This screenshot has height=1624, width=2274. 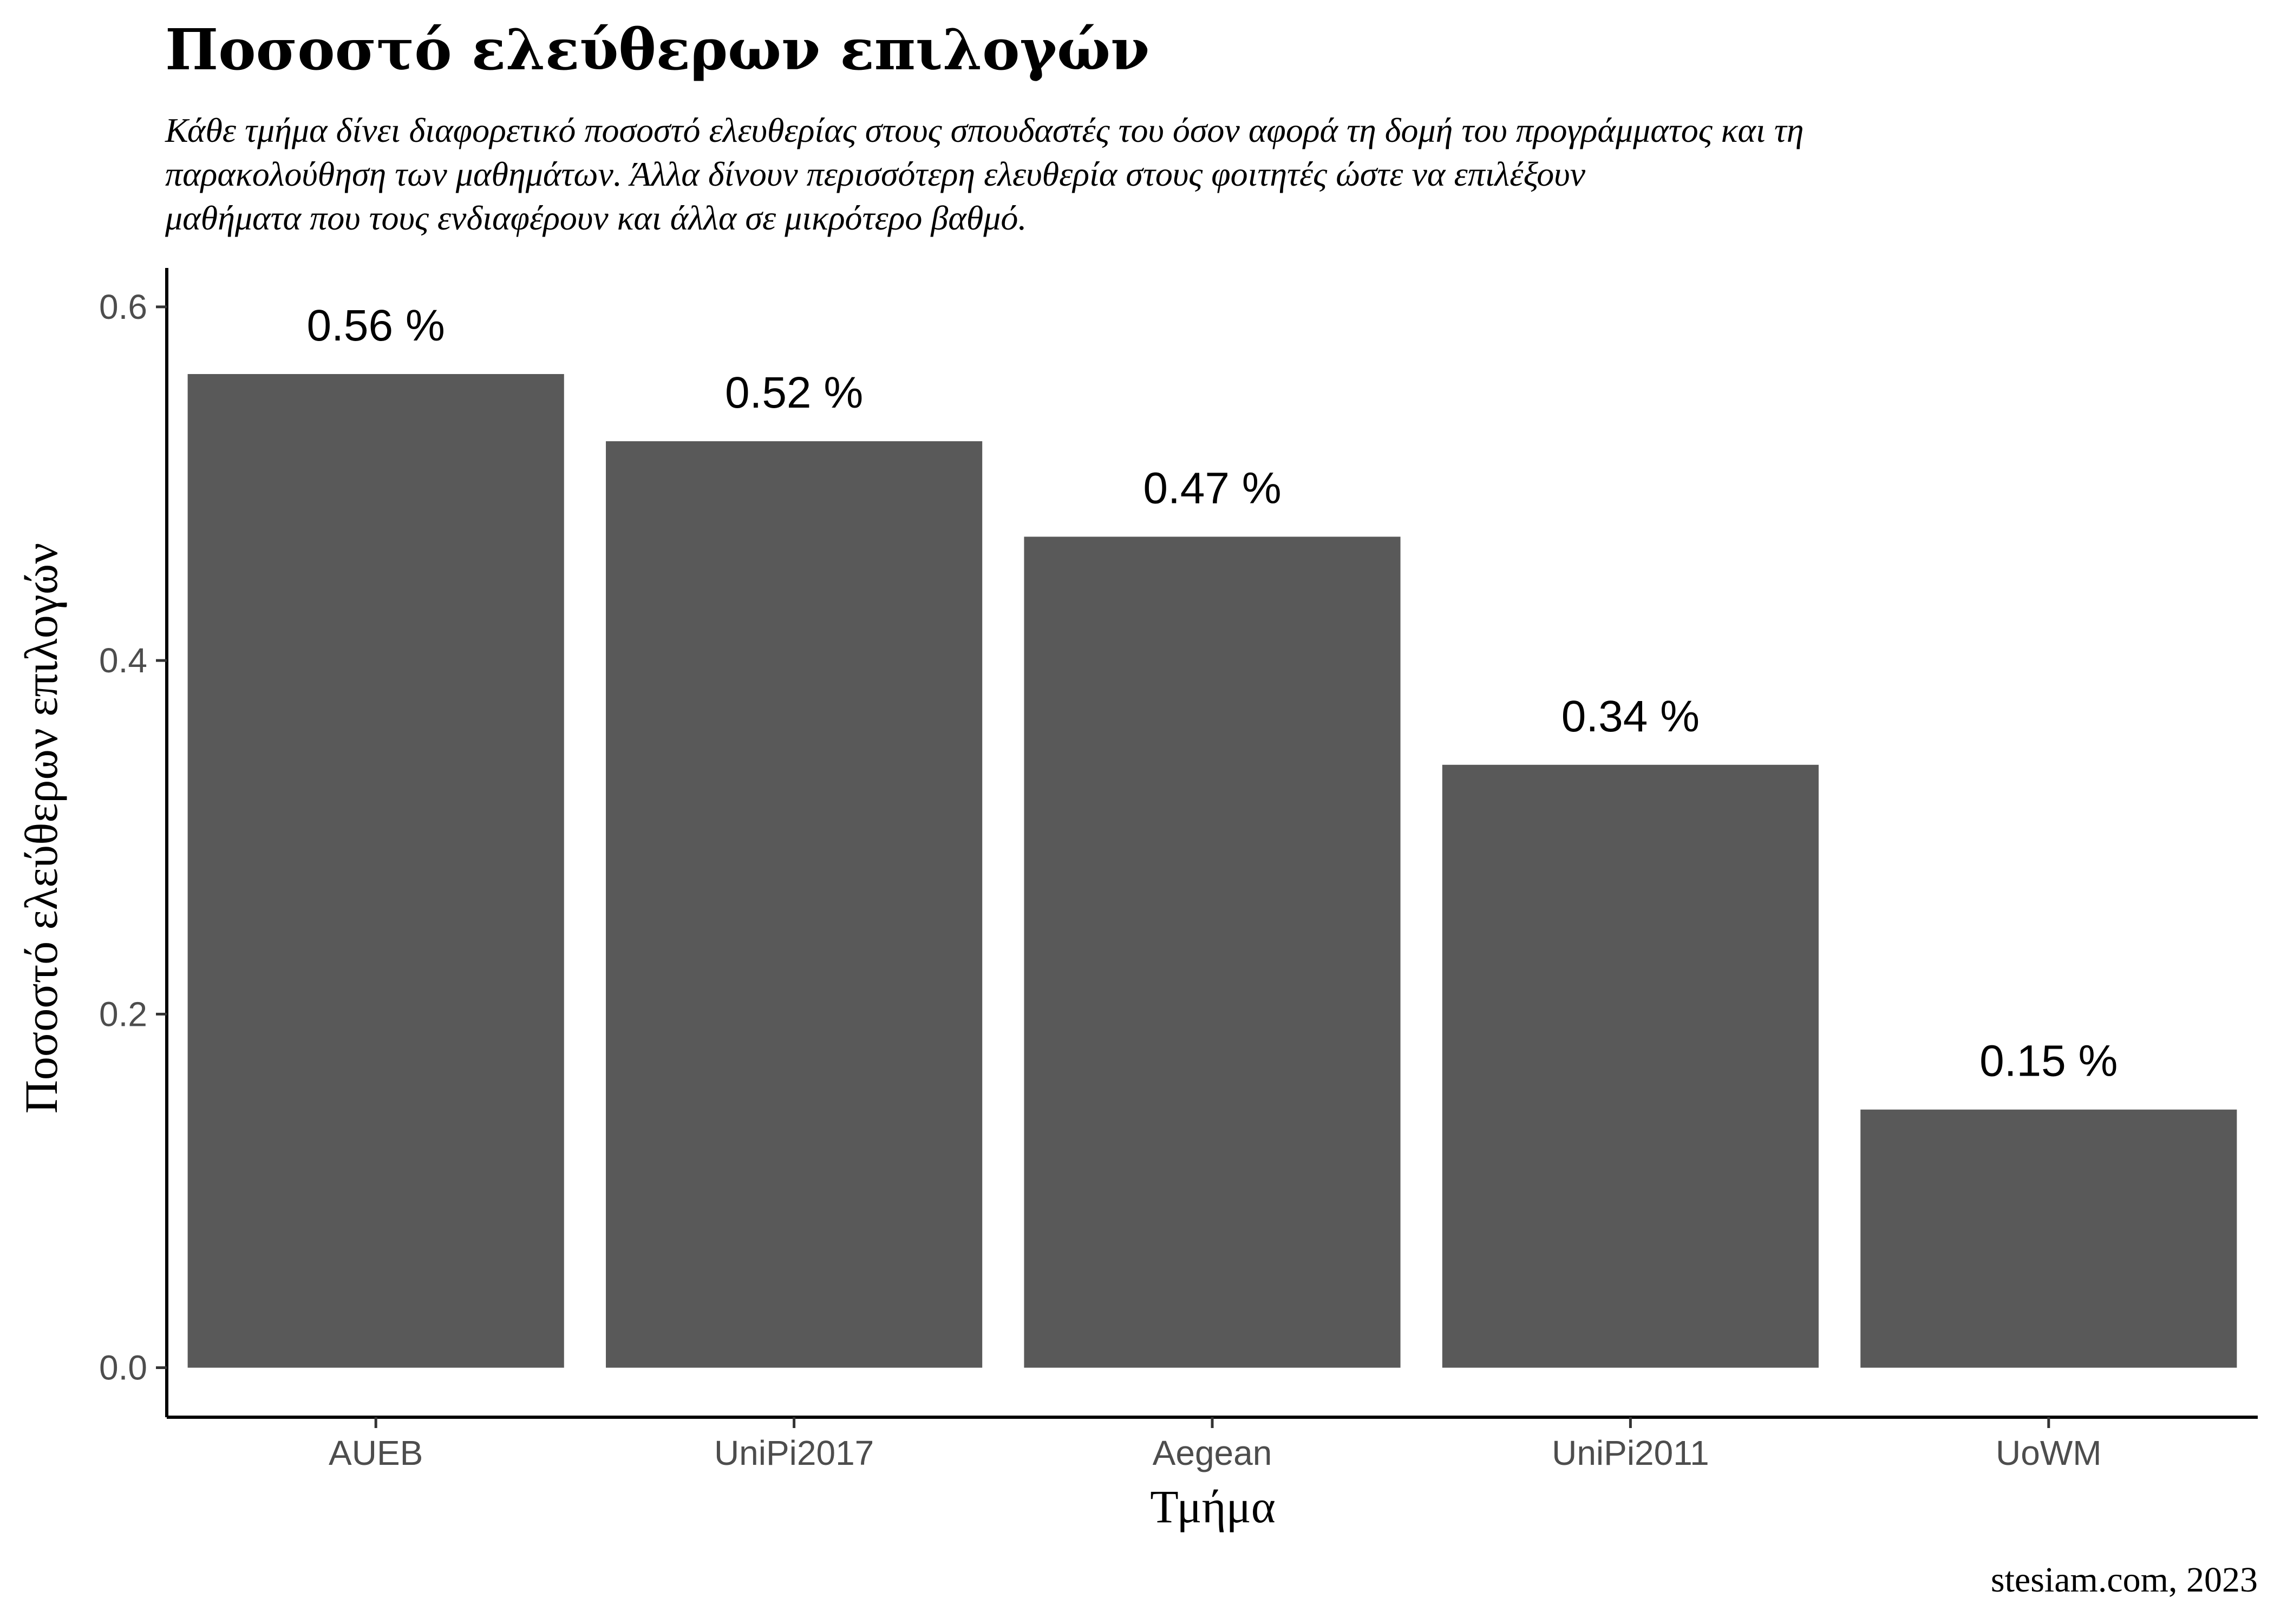 What do you see at coordinates (795, 905) in the screenshot?
I see `bar-unipi2017` at bounding box center [795, 905].